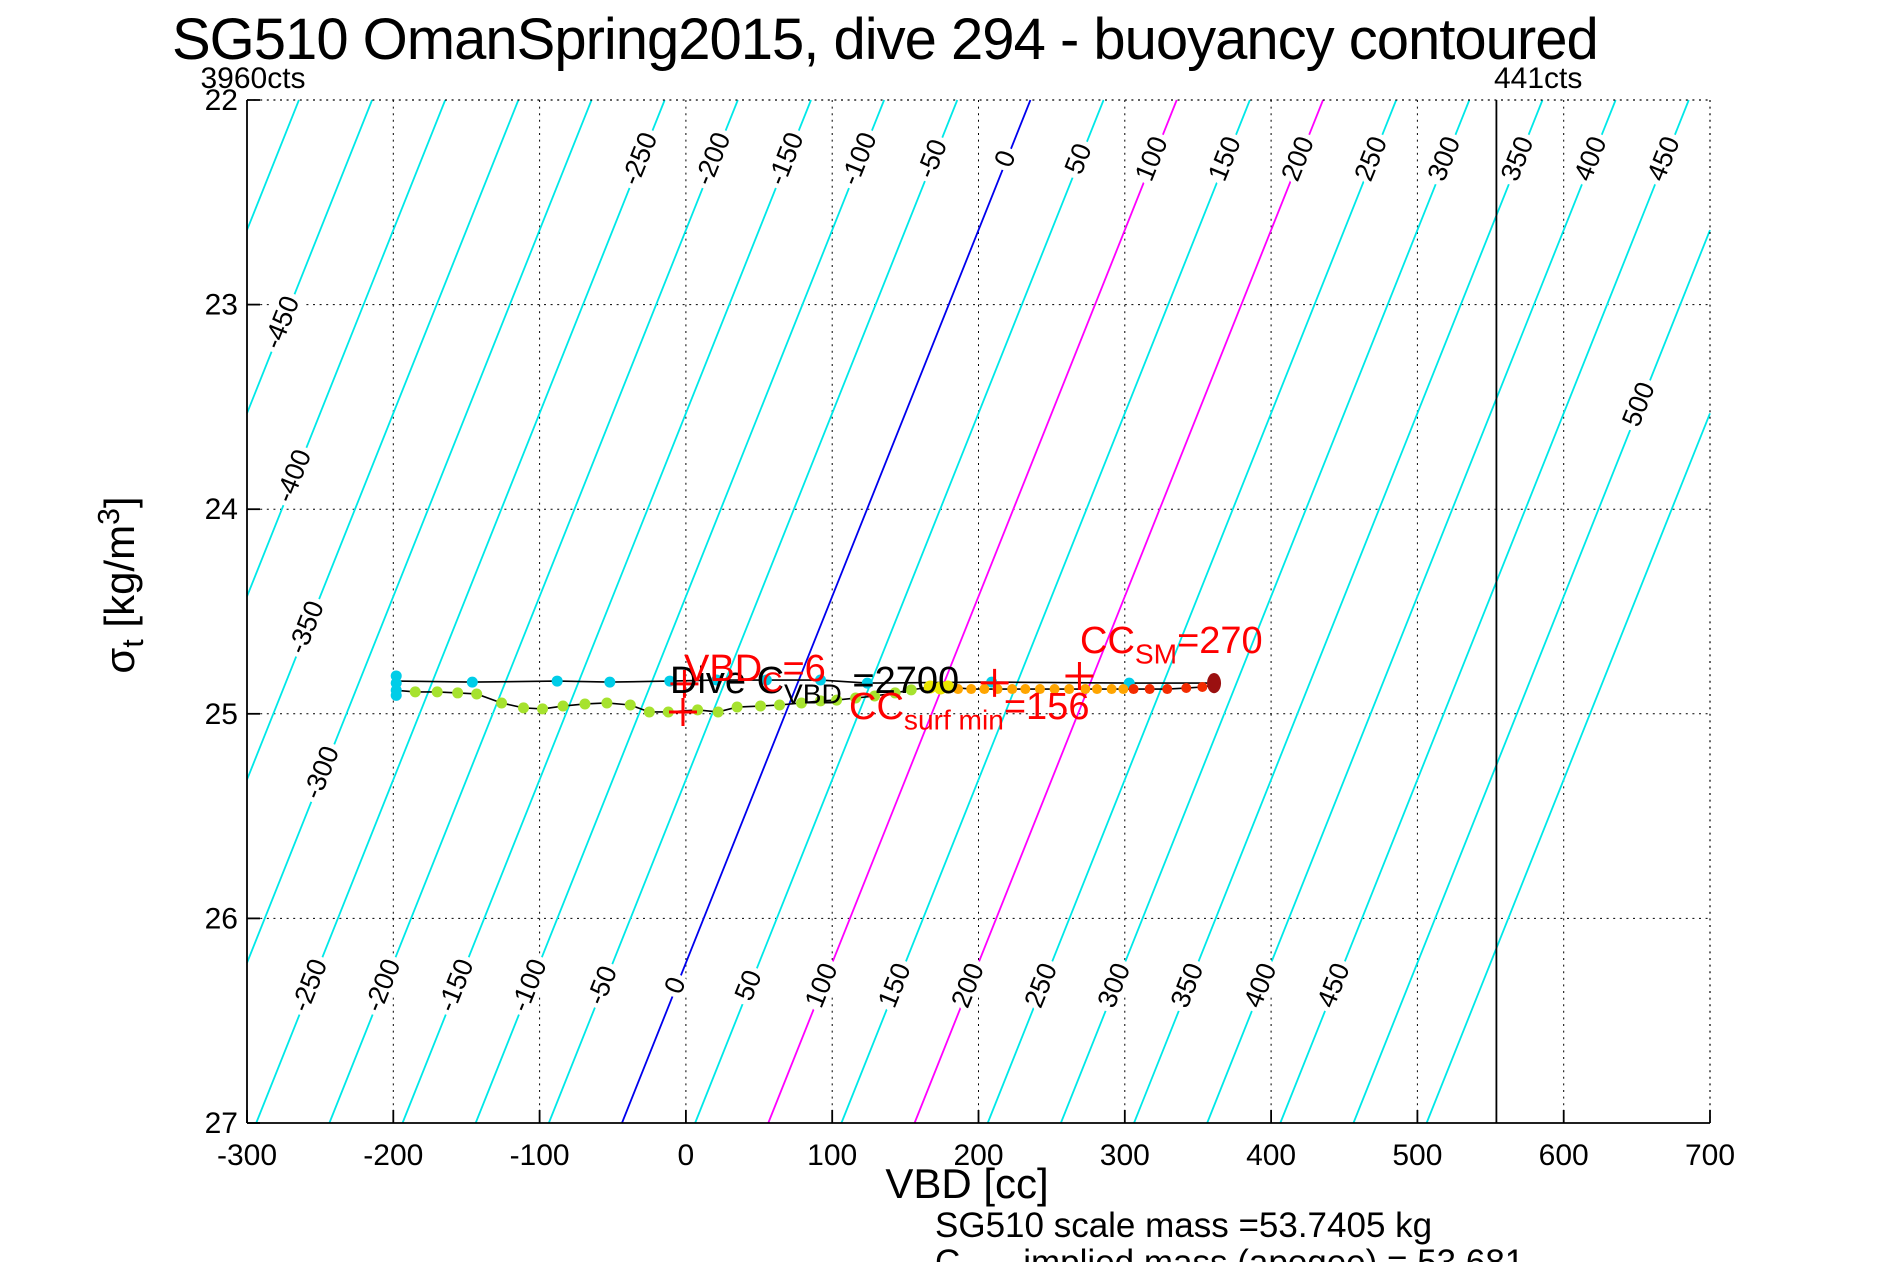 This screenshot has width=1891, height=1262. Describe the element at coordinates (109, 516) in the screenshot. I see `y-unit-exponent: 3` at that location.